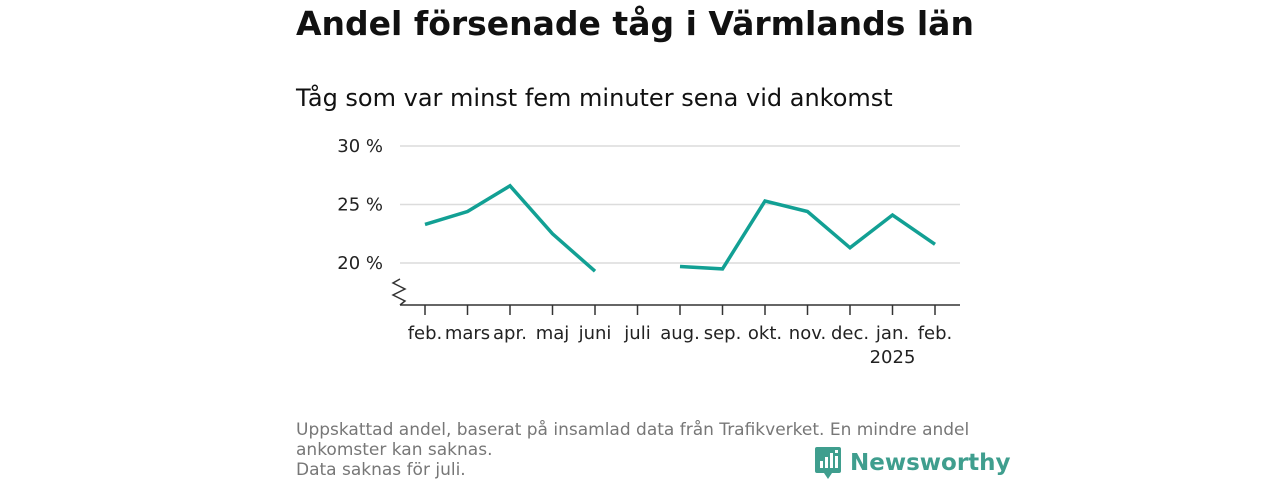 Image resolution: width=1280 pixels, height=480 pixels. Describe the element at coordinates (850, 333) in the screenshot. I see `x-tick-label: dec.` at that location.